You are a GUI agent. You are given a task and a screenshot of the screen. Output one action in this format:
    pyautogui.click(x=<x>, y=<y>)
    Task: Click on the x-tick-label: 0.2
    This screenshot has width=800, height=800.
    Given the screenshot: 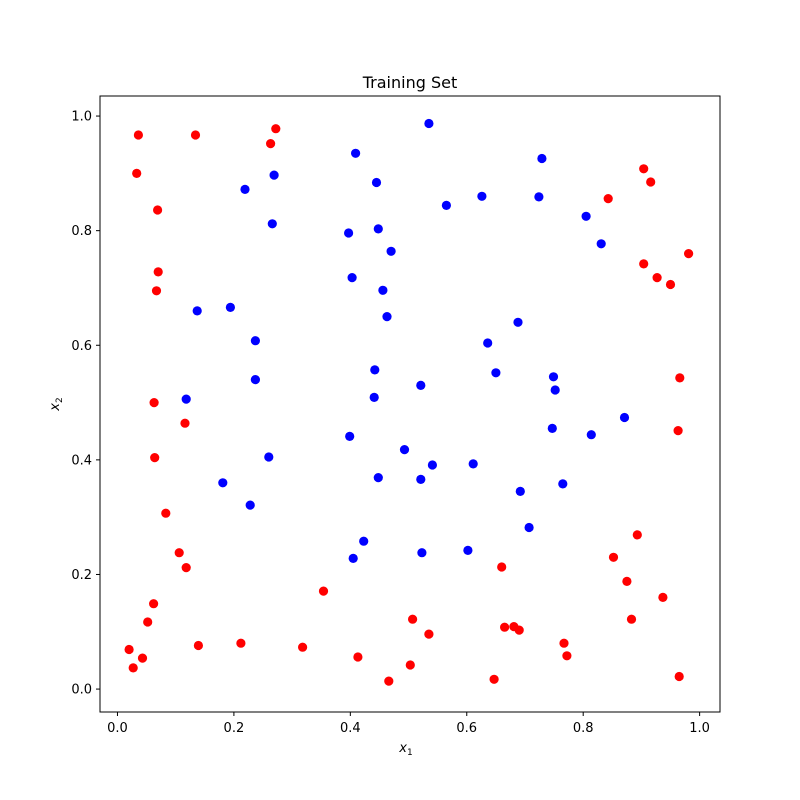 What is the action you would take?
    pyautogui.click(x=234, y=728)
    